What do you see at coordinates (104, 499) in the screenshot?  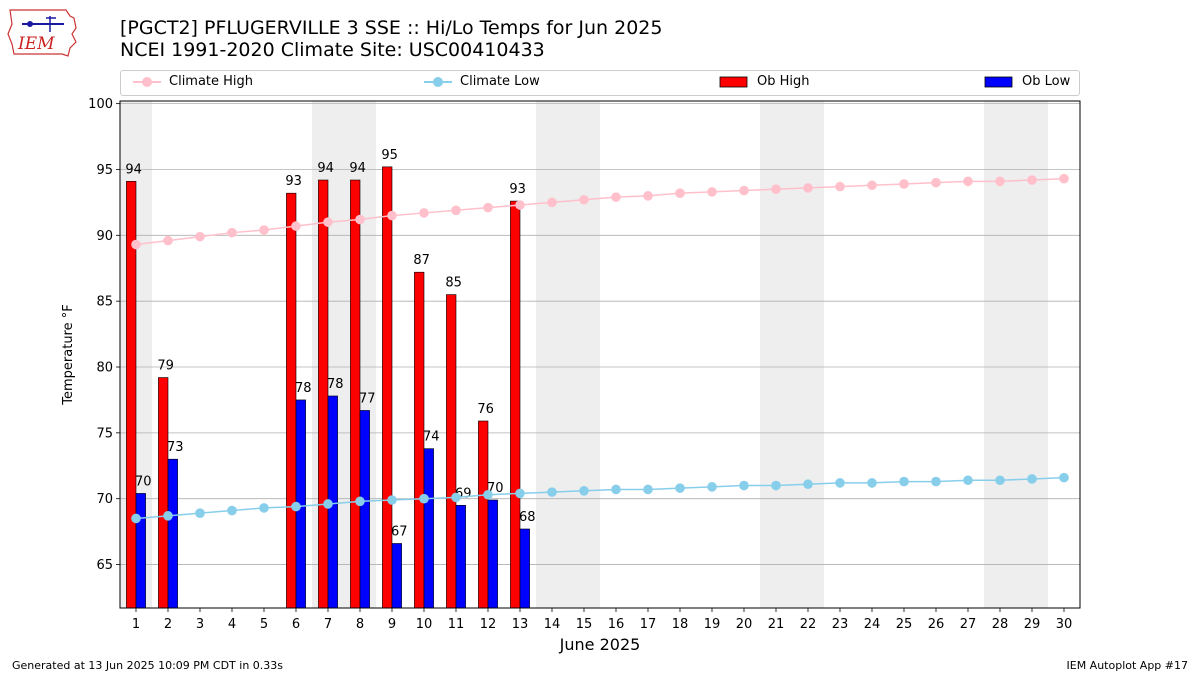 I see `ytick-label-70: 70` at bounding box center [104, 499].